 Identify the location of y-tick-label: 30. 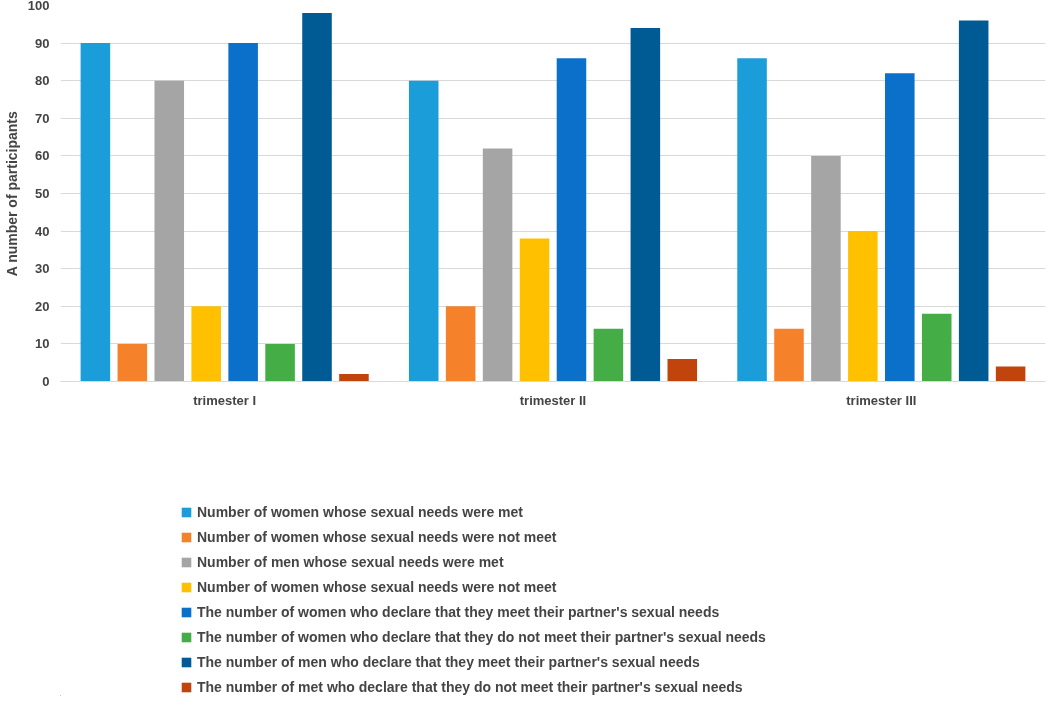
(42, 269).